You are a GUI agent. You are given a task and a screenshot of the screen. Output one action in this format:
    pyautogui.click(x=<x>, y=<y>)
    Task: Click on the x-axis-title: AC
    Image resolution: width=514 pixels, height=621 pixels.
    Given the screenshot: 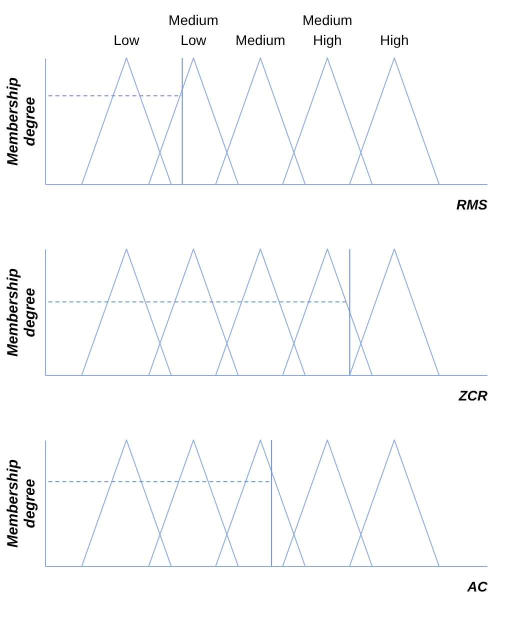 What is the action you would take?
    pyautogui.click(x=477, y=586)
    